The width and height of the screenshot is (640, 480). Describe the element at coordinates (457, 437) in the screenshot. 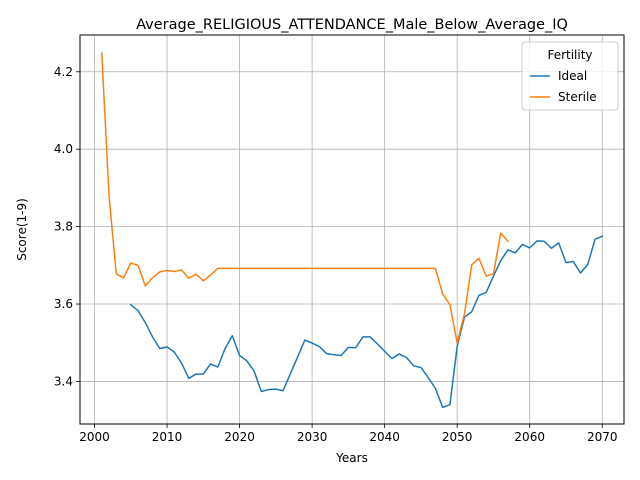

I see `x-tick-label: 2050` at that location.